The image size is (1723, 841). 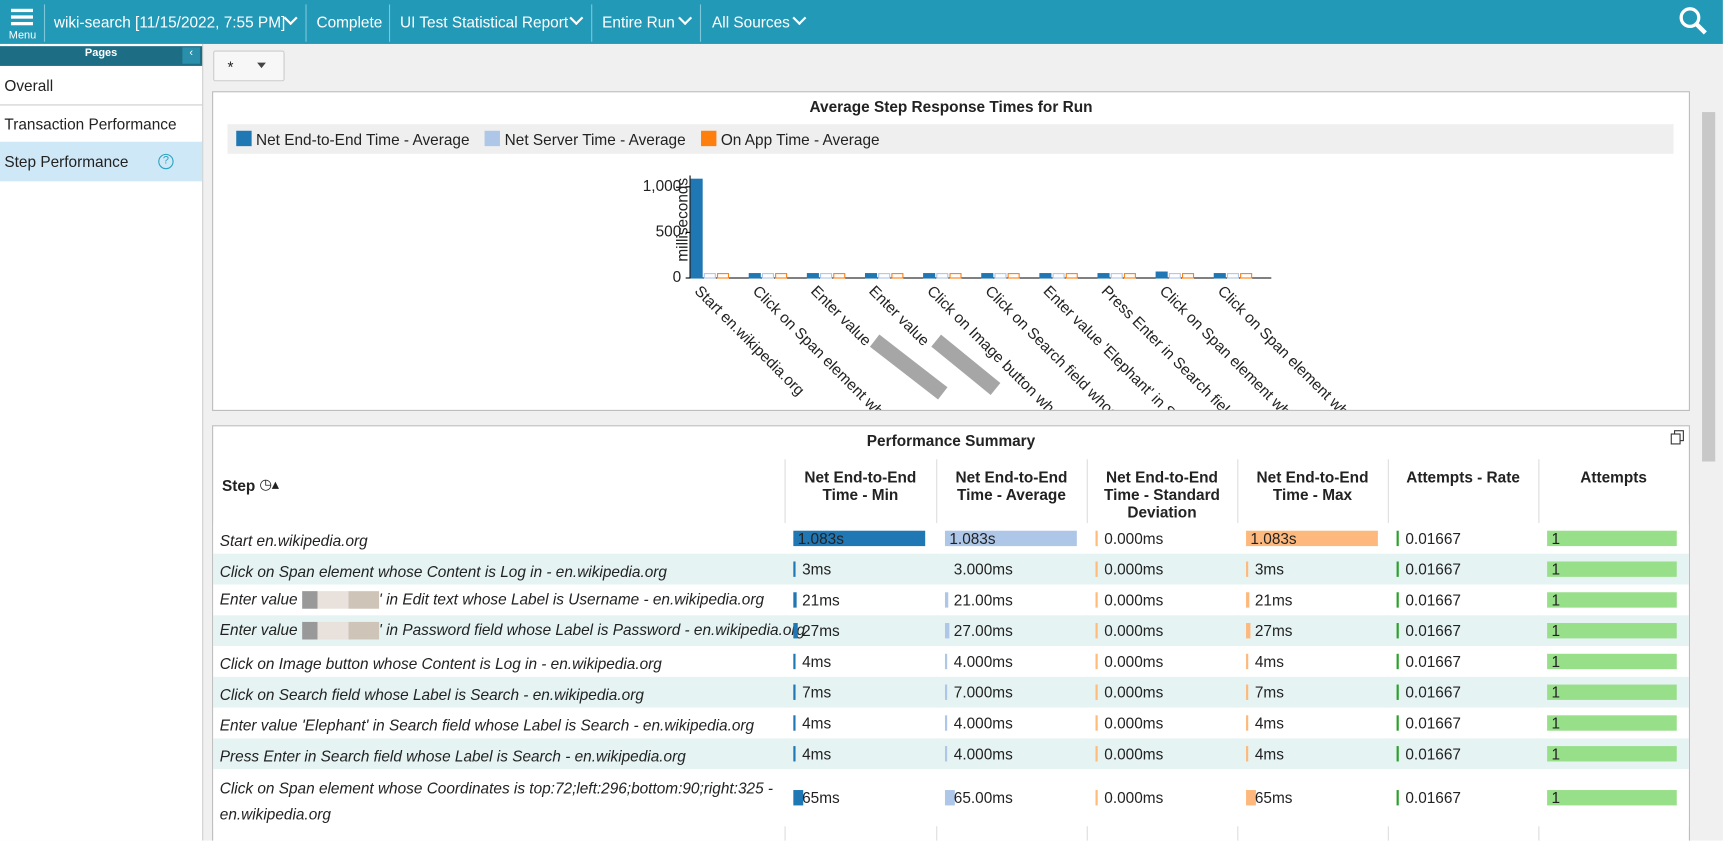 What do you see at coordinates (1613, 477) in the screenshot?
I see `column-header: Attempts` at bounding box center [1613, 477].